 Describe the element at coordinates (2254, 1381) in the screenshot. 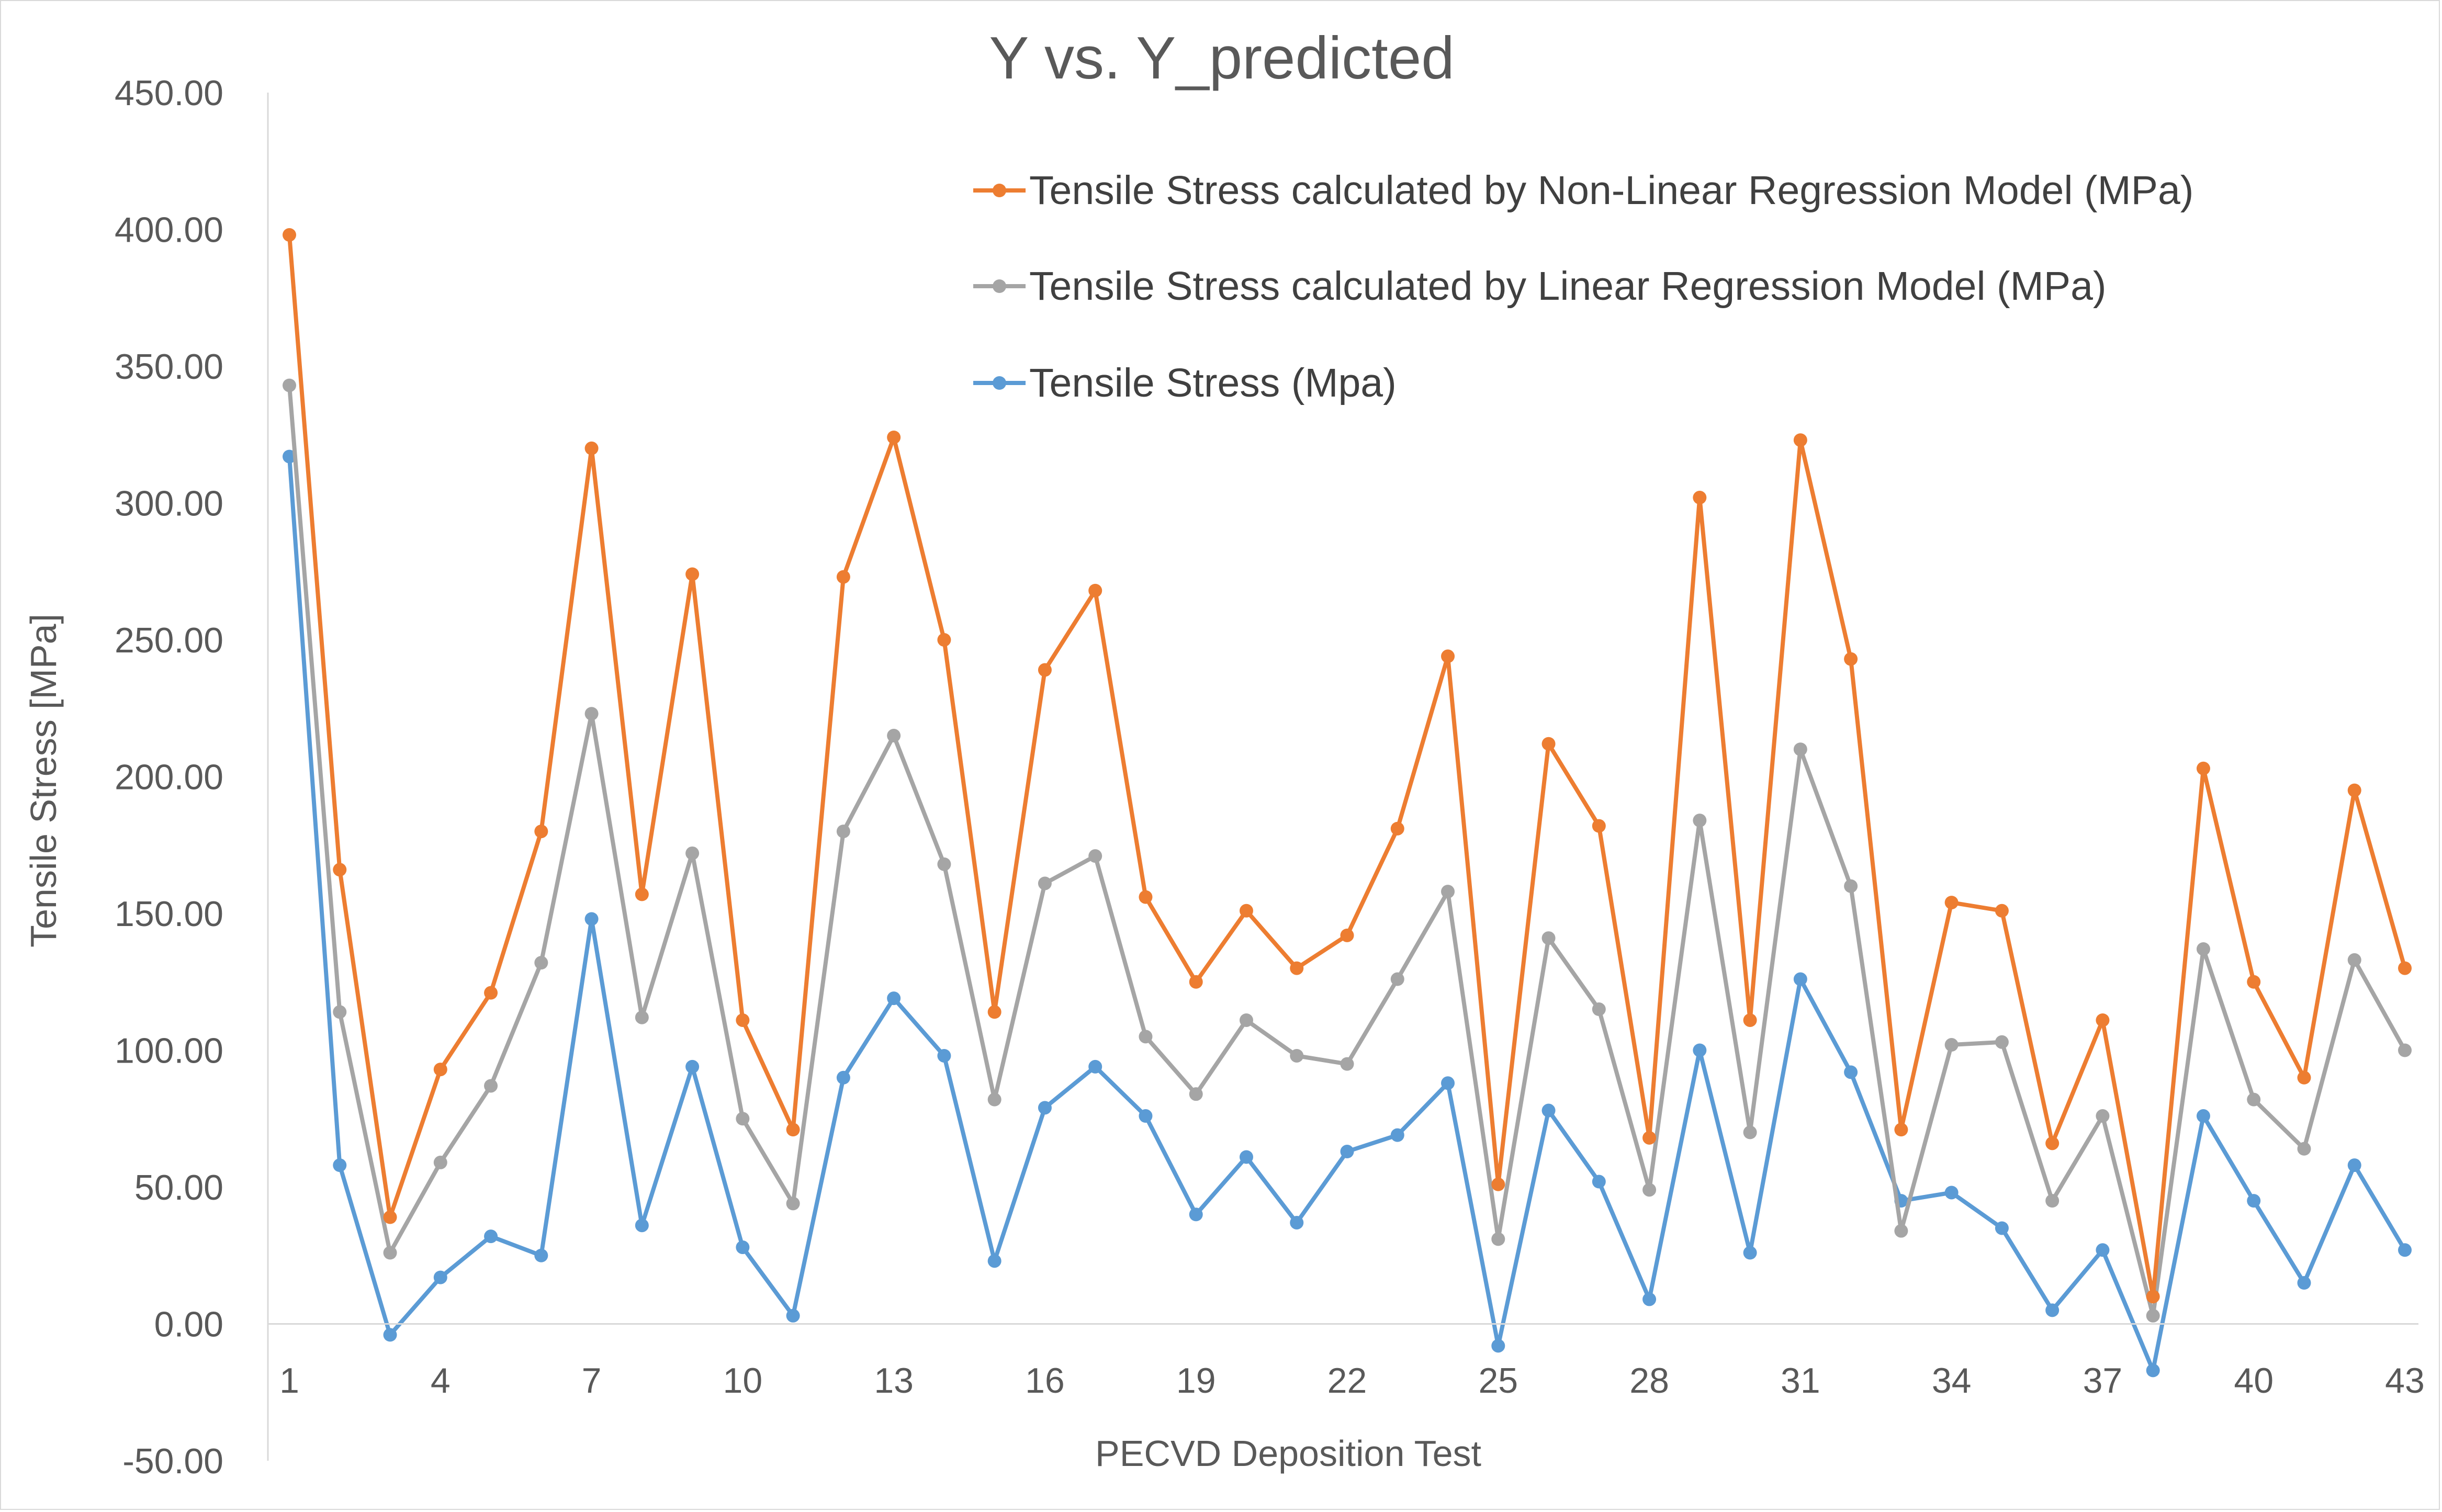

I see `x-tick-label: 40` at that location.